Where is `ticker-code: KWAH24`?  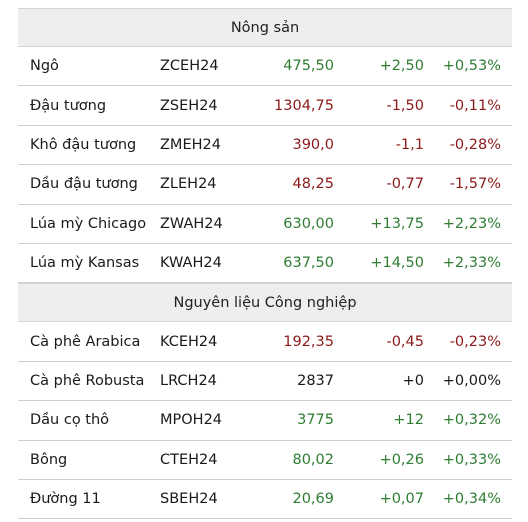
ticker-code: KWAH24 is located at coordinates (191, 263).